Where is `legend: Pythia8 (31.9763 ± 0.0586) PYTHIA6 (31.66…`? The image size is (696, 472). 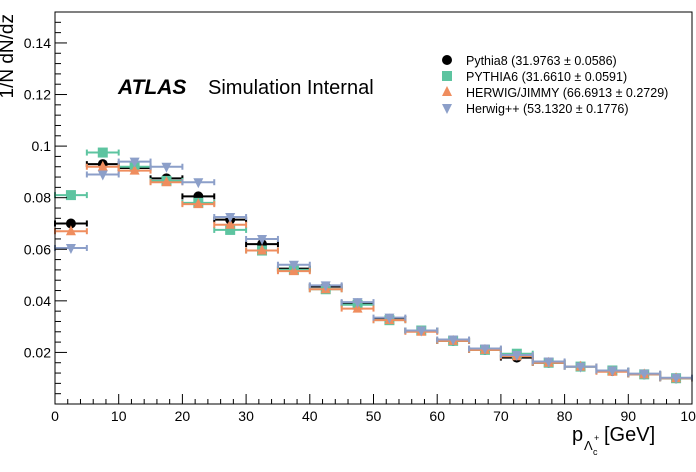
legend: Pythia8 (31.9763 ± 0.0586) PYTHIA6 (31.66… is located at coordinates (555, 85).